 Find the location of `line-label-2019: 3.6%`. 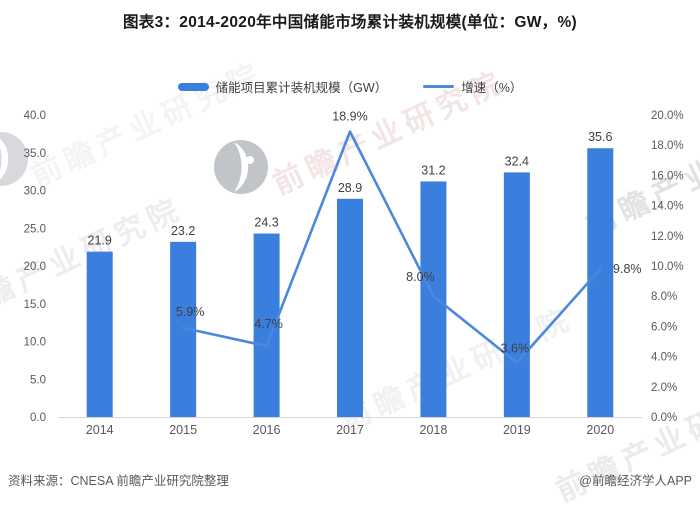

line-label-2019: 3.6% is located at coordinates (515, 349).